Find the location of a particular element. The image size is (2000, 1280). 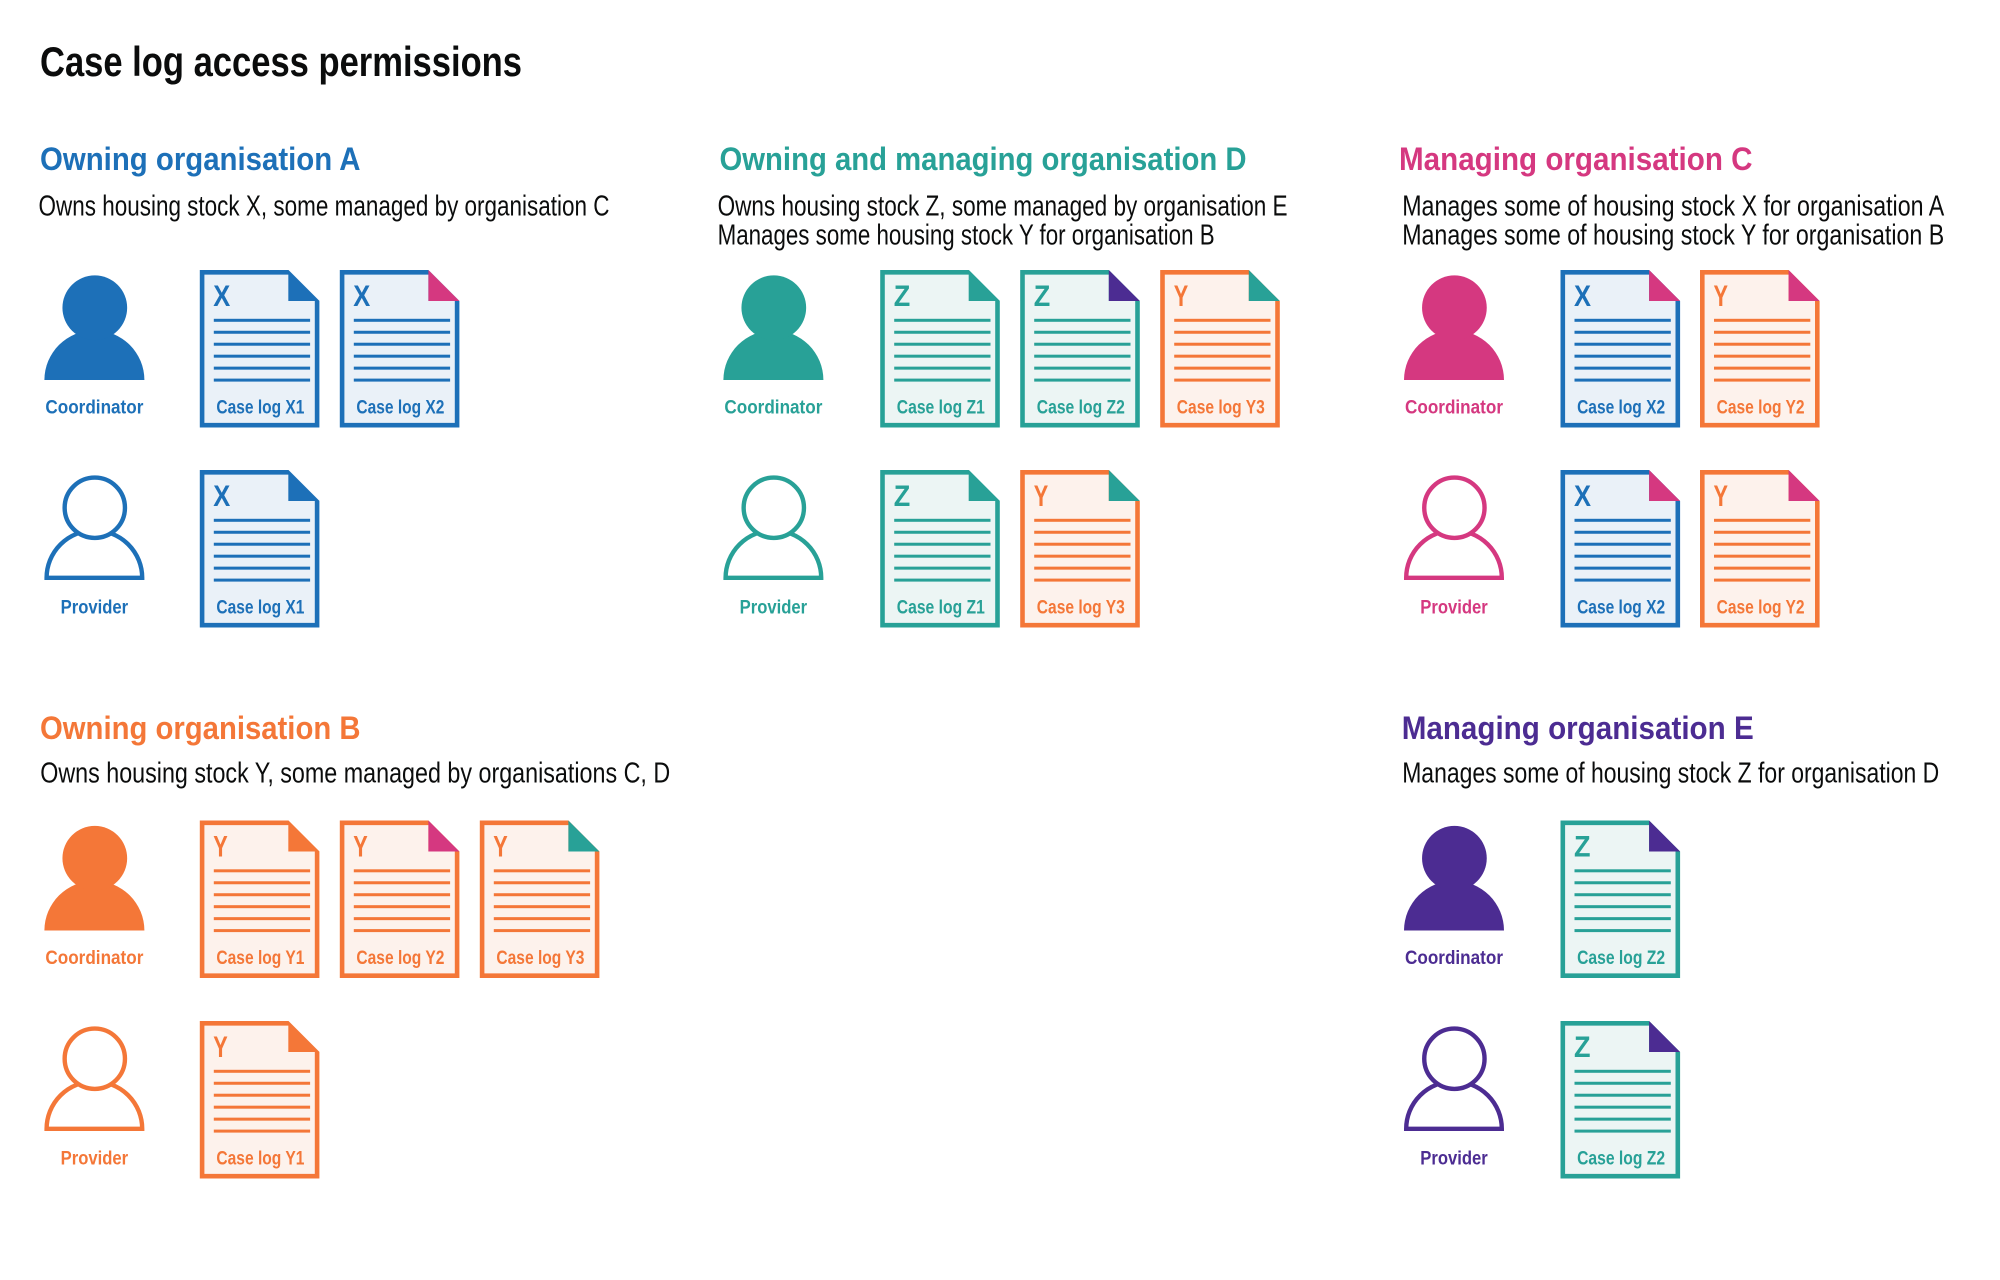

svg-text: Case log access permissions is located at coordinates (281, 61).